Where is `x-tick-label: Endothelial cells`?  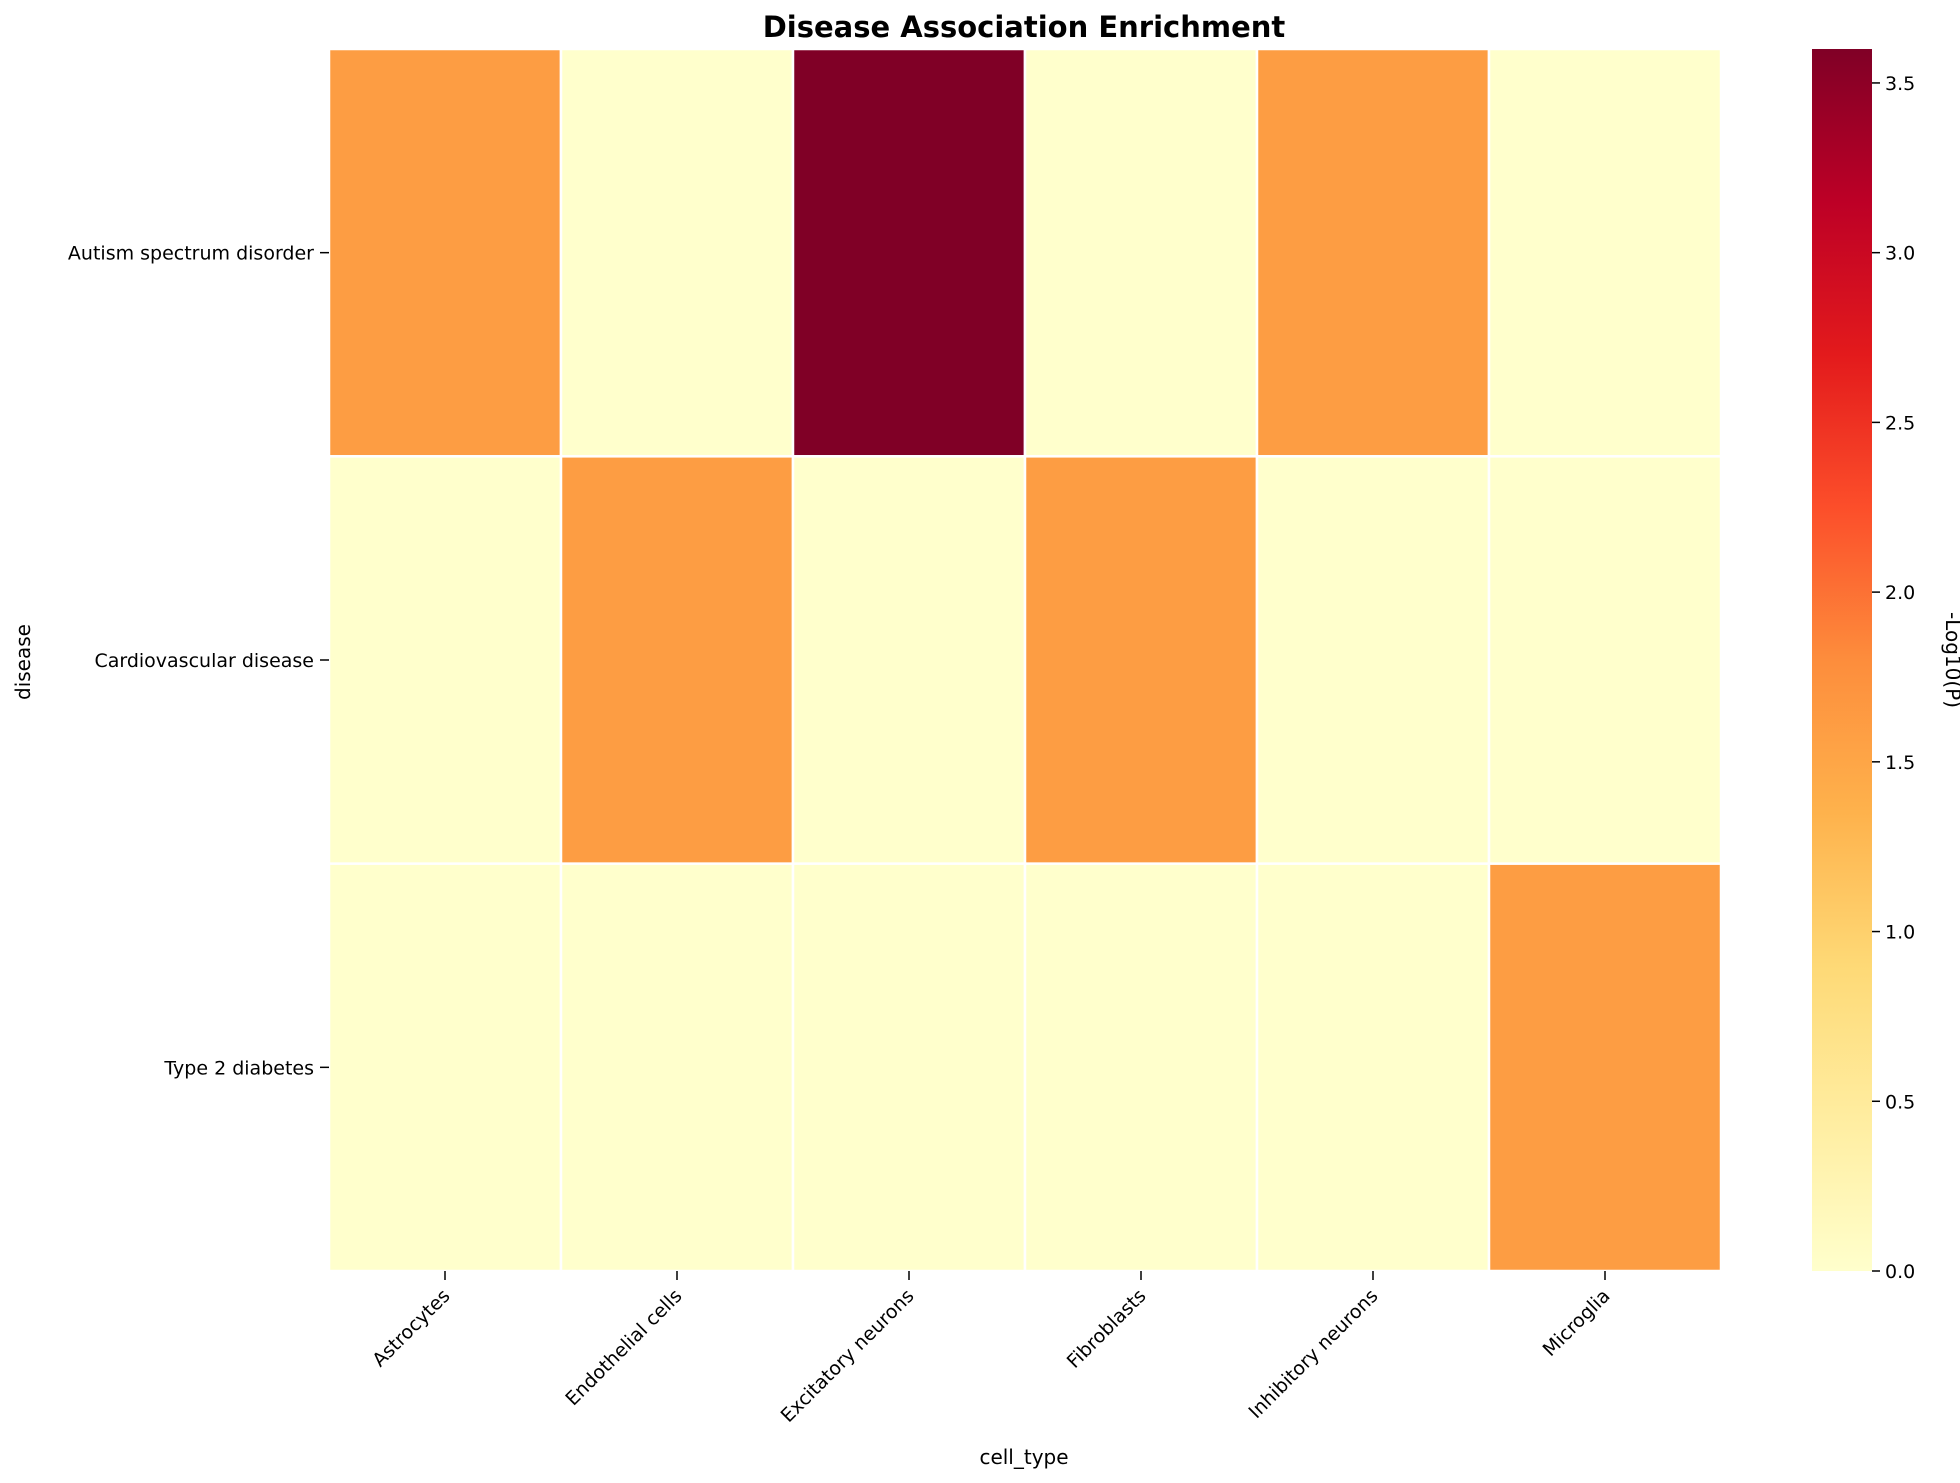 x-tick-label: Endothelial cells is located at coordinates (623, 1347).